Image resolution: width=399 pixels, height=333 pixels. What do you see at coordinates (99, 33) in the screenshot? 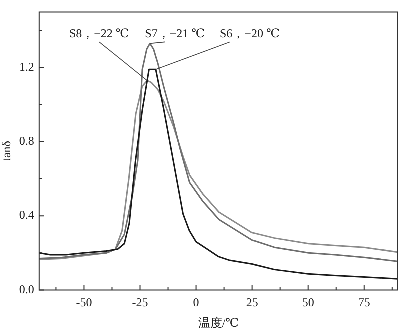
I see `annotation: S8，−22 ℃` at bounding box center [99, 33].